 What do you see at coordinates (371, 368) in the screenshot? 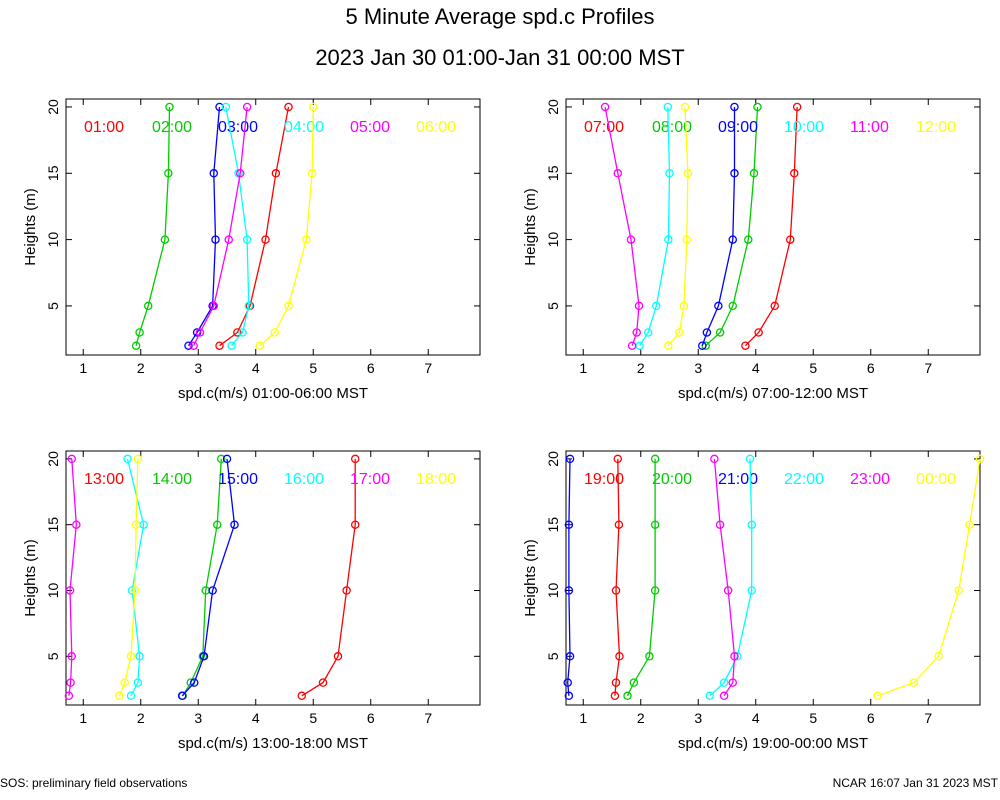
I see `x-tick-label: 6` at bounding box center [371, 368].